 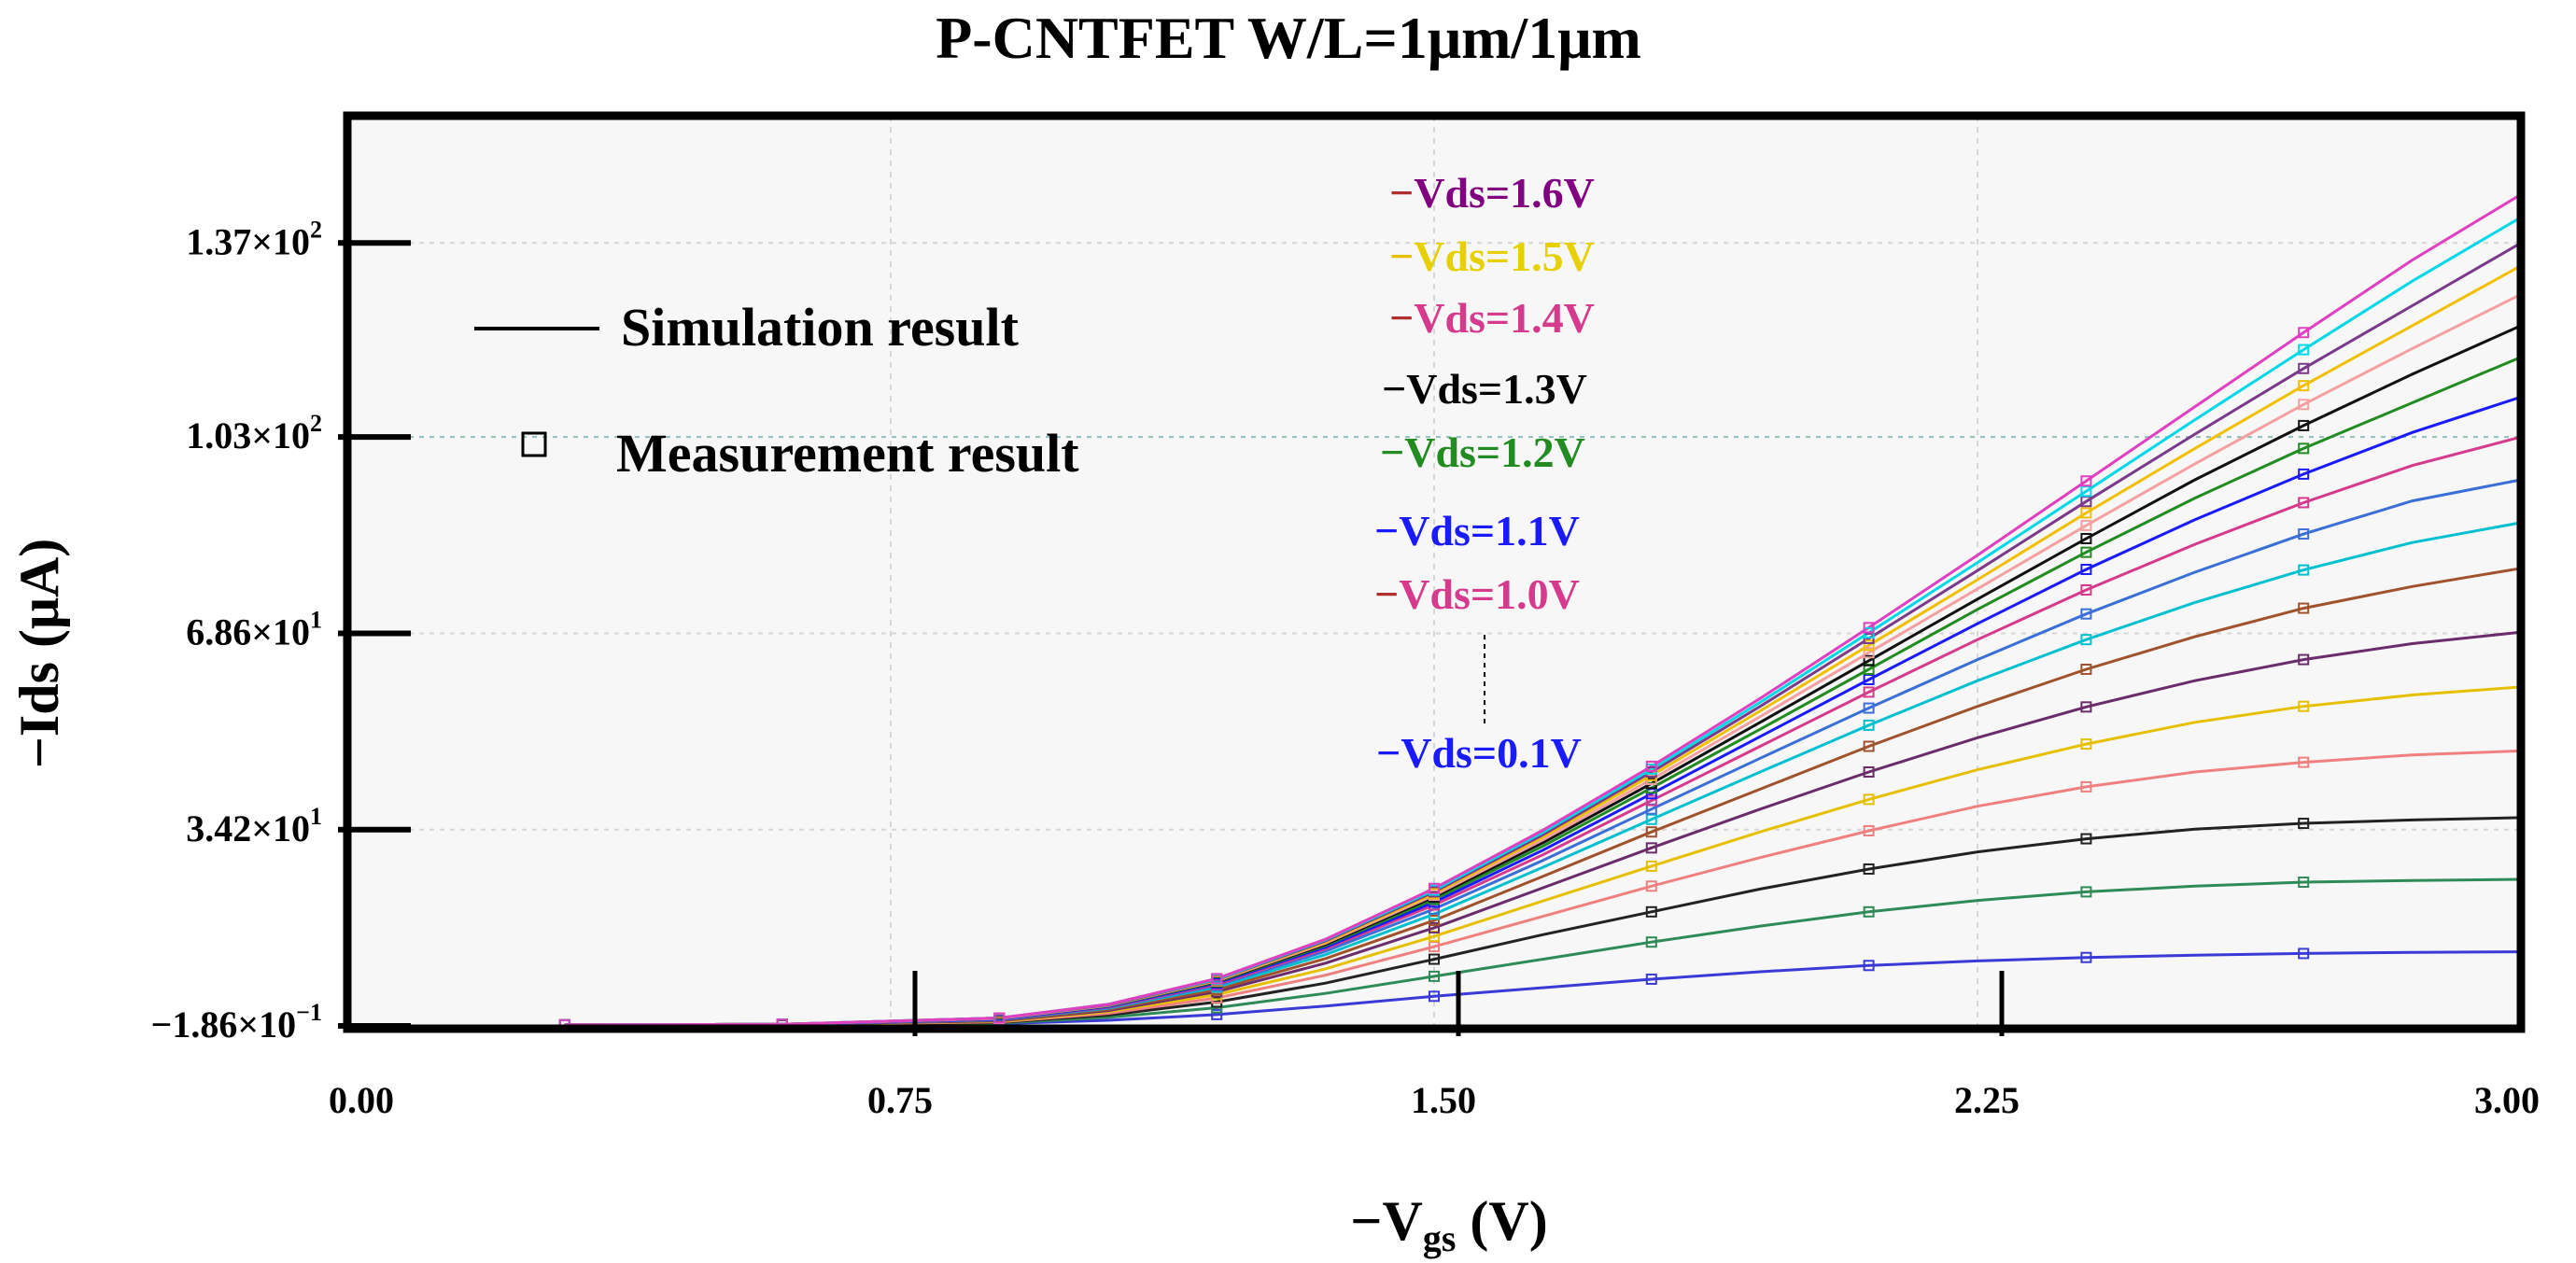 I want to click on x-axis: 0.00 0.75 1.50 2.25 3.00, so click(x=1434, y=1046).